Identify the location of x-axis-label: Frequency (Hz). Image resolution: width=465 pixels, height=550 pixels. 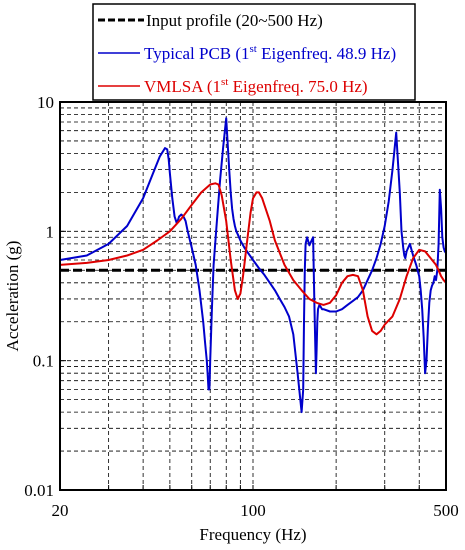
(252, 534).